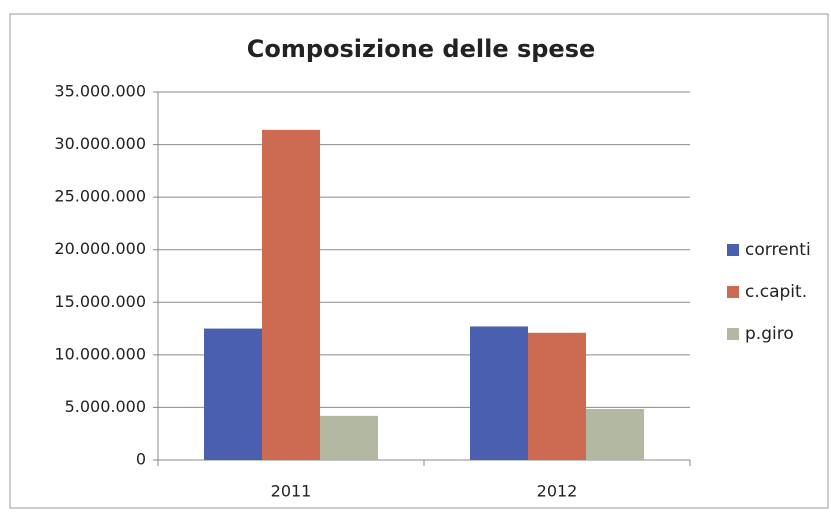  Describe the element at coordinates (100, 91) in the screenshot. I see `y-tick-label: 35.000.000` at that location.